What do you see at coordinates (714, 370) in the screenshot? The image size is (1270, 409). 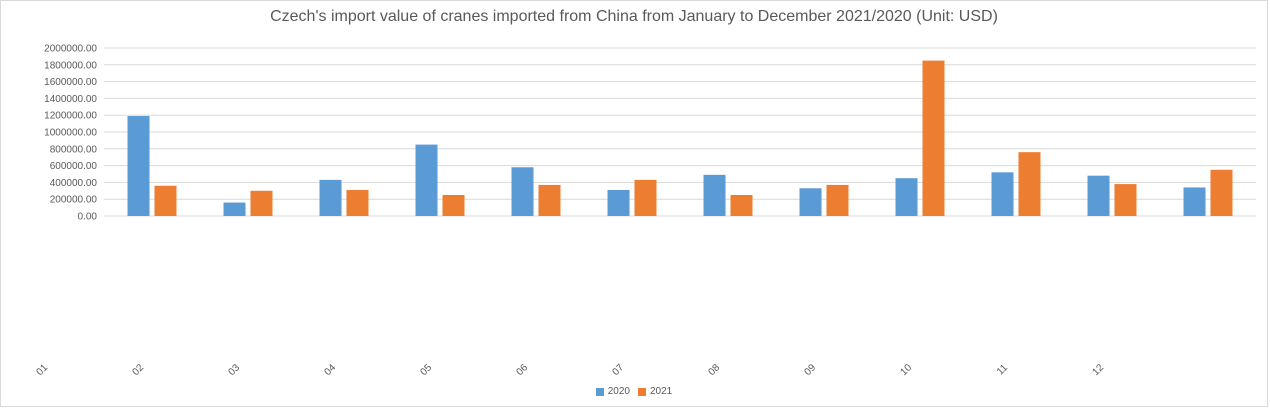 I see `x-tick-label: 08` at bounding box center [714, 370].